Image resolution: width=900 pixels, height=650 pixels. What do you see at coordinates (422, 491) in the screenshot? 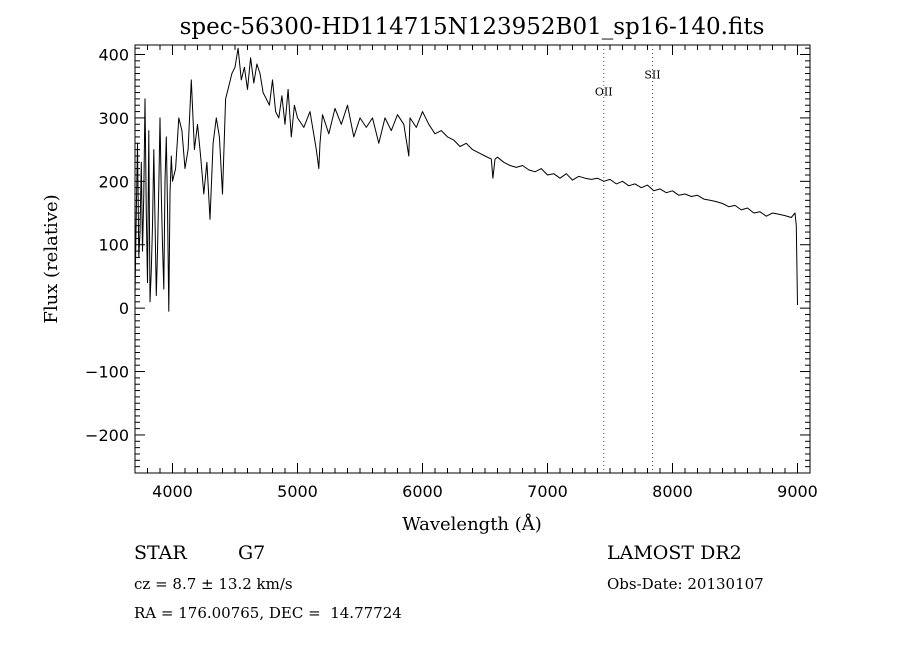
I see `x-tick-label: 6000` at bounding box center [422, 491].